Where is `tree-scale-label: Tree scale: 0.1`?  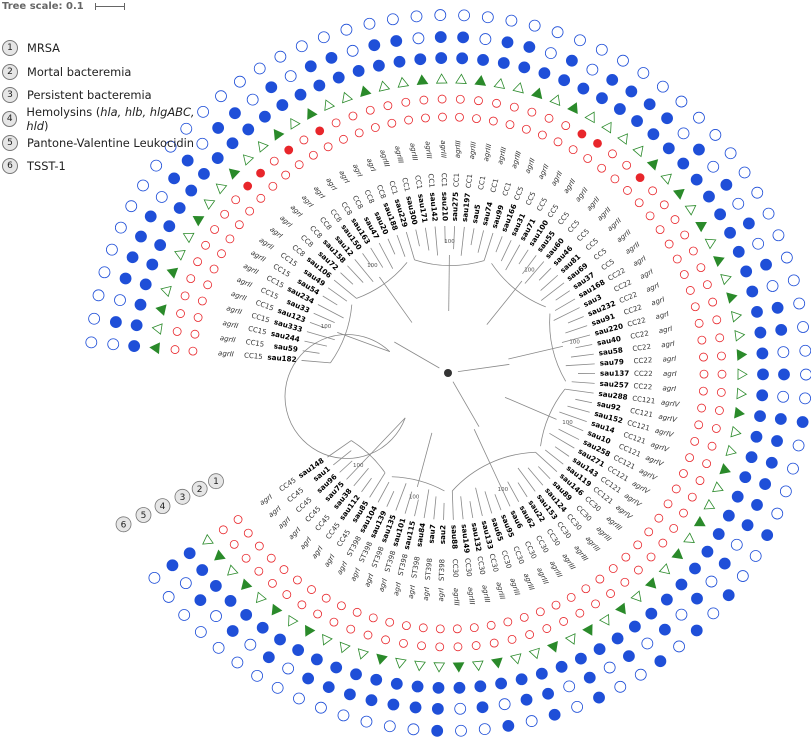
tree-scale-label: Tree scale: 0.1 is located at coordinates (43, 6).